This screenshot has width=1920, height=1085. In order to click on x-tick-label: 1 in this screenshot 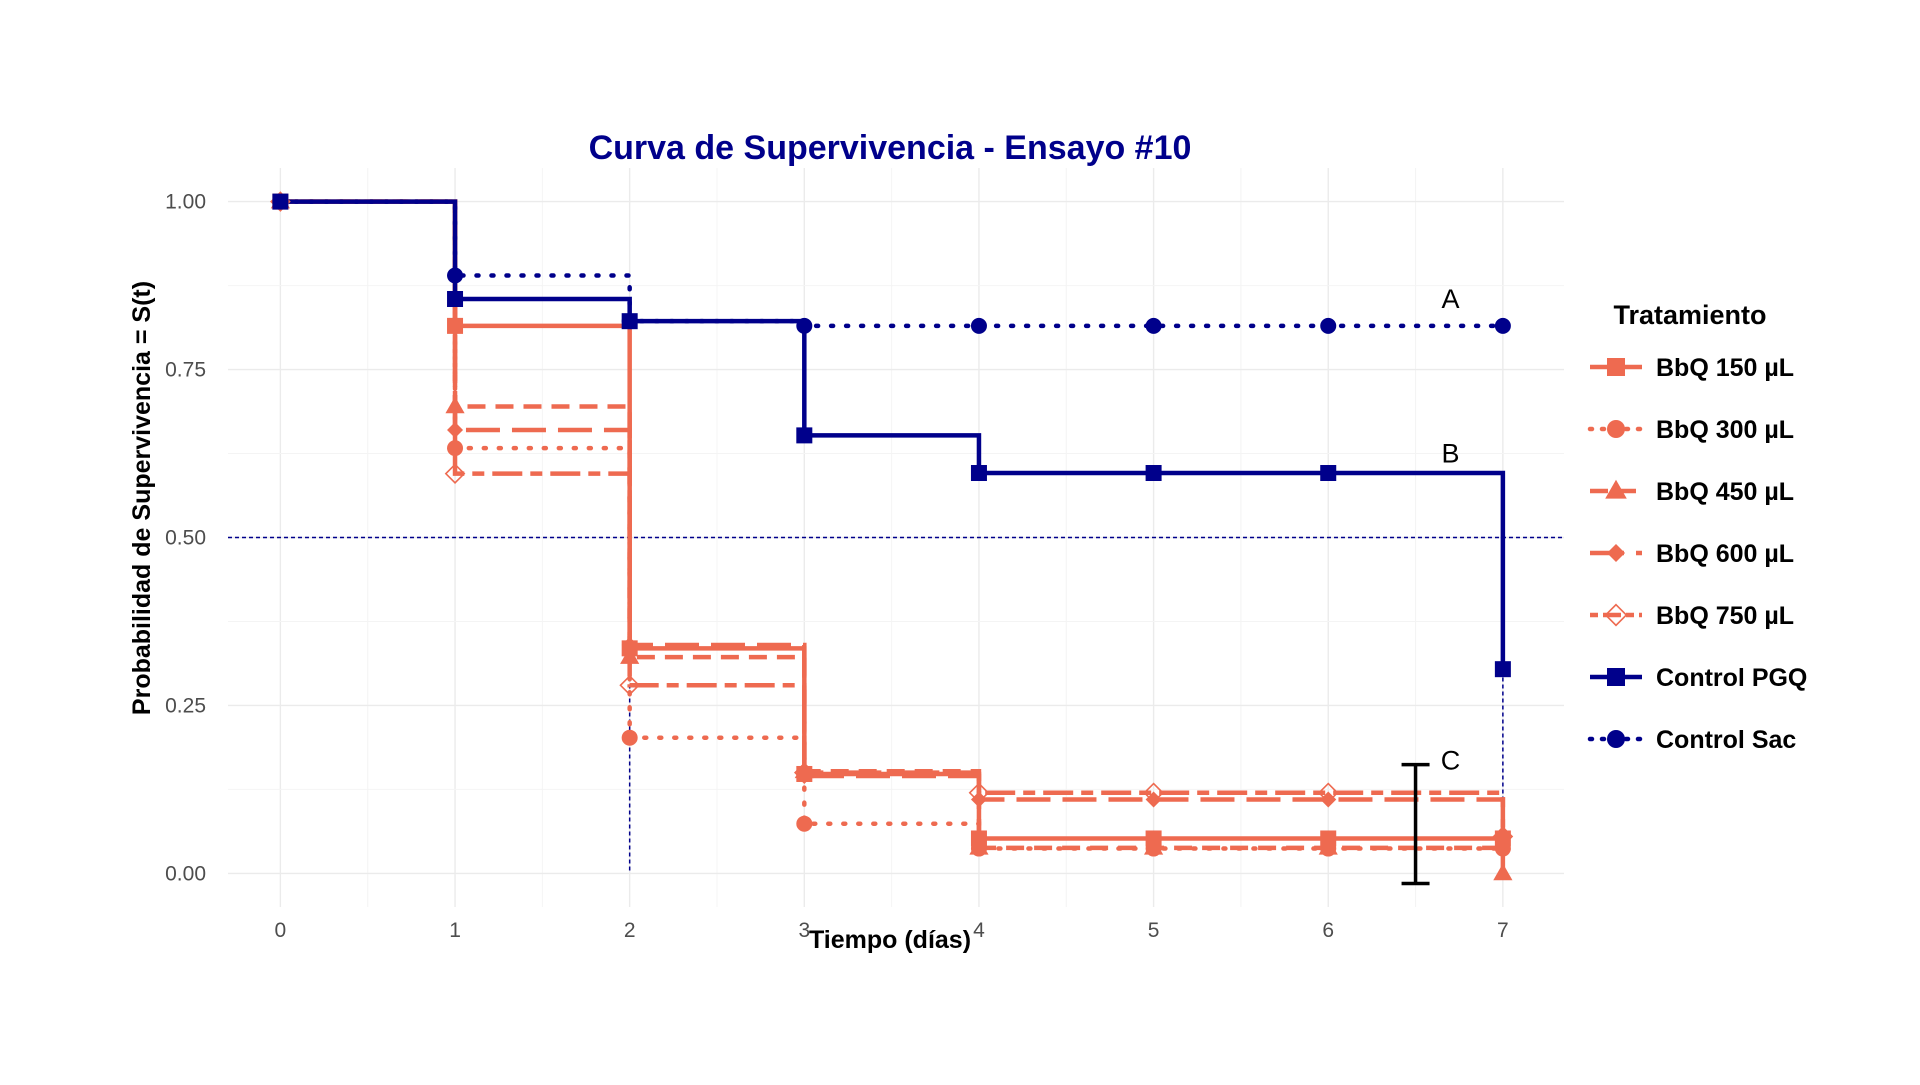, I will do `click(455, 930)`.